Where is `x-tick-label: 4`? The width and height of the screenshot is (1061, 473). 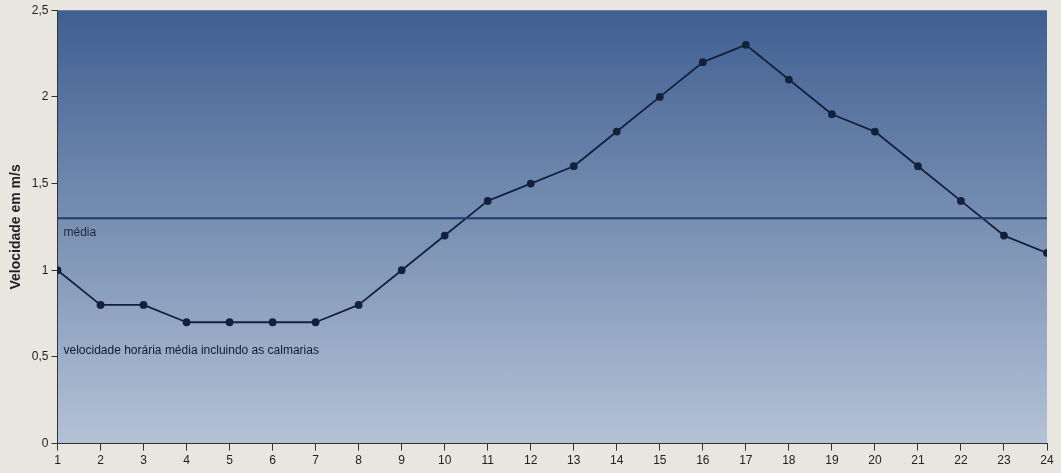 x-tick-label: 4 is located at coordinates (187, 460).